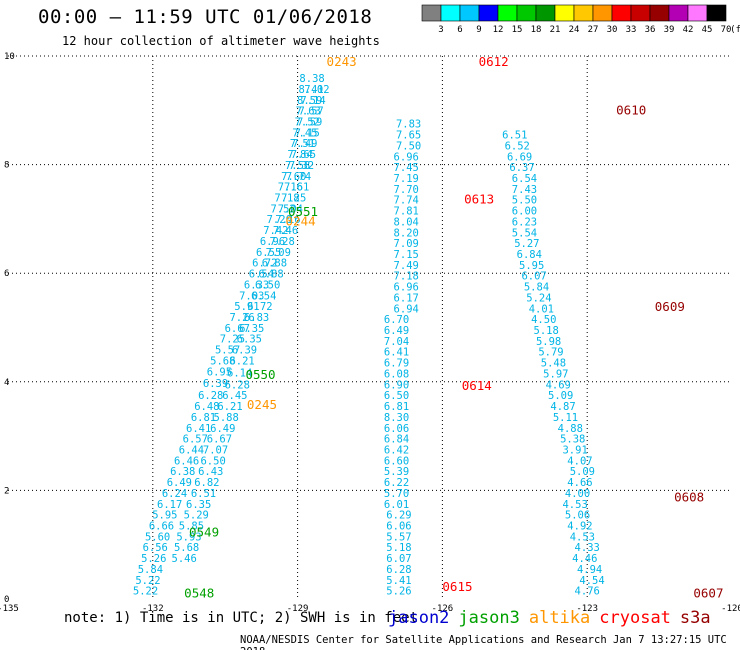 The width and height of the screenshot is (740, 650). Describe the element at coordinates (406, 233) in the screenshot. I see `wave-height-label: 8.20` at that location.